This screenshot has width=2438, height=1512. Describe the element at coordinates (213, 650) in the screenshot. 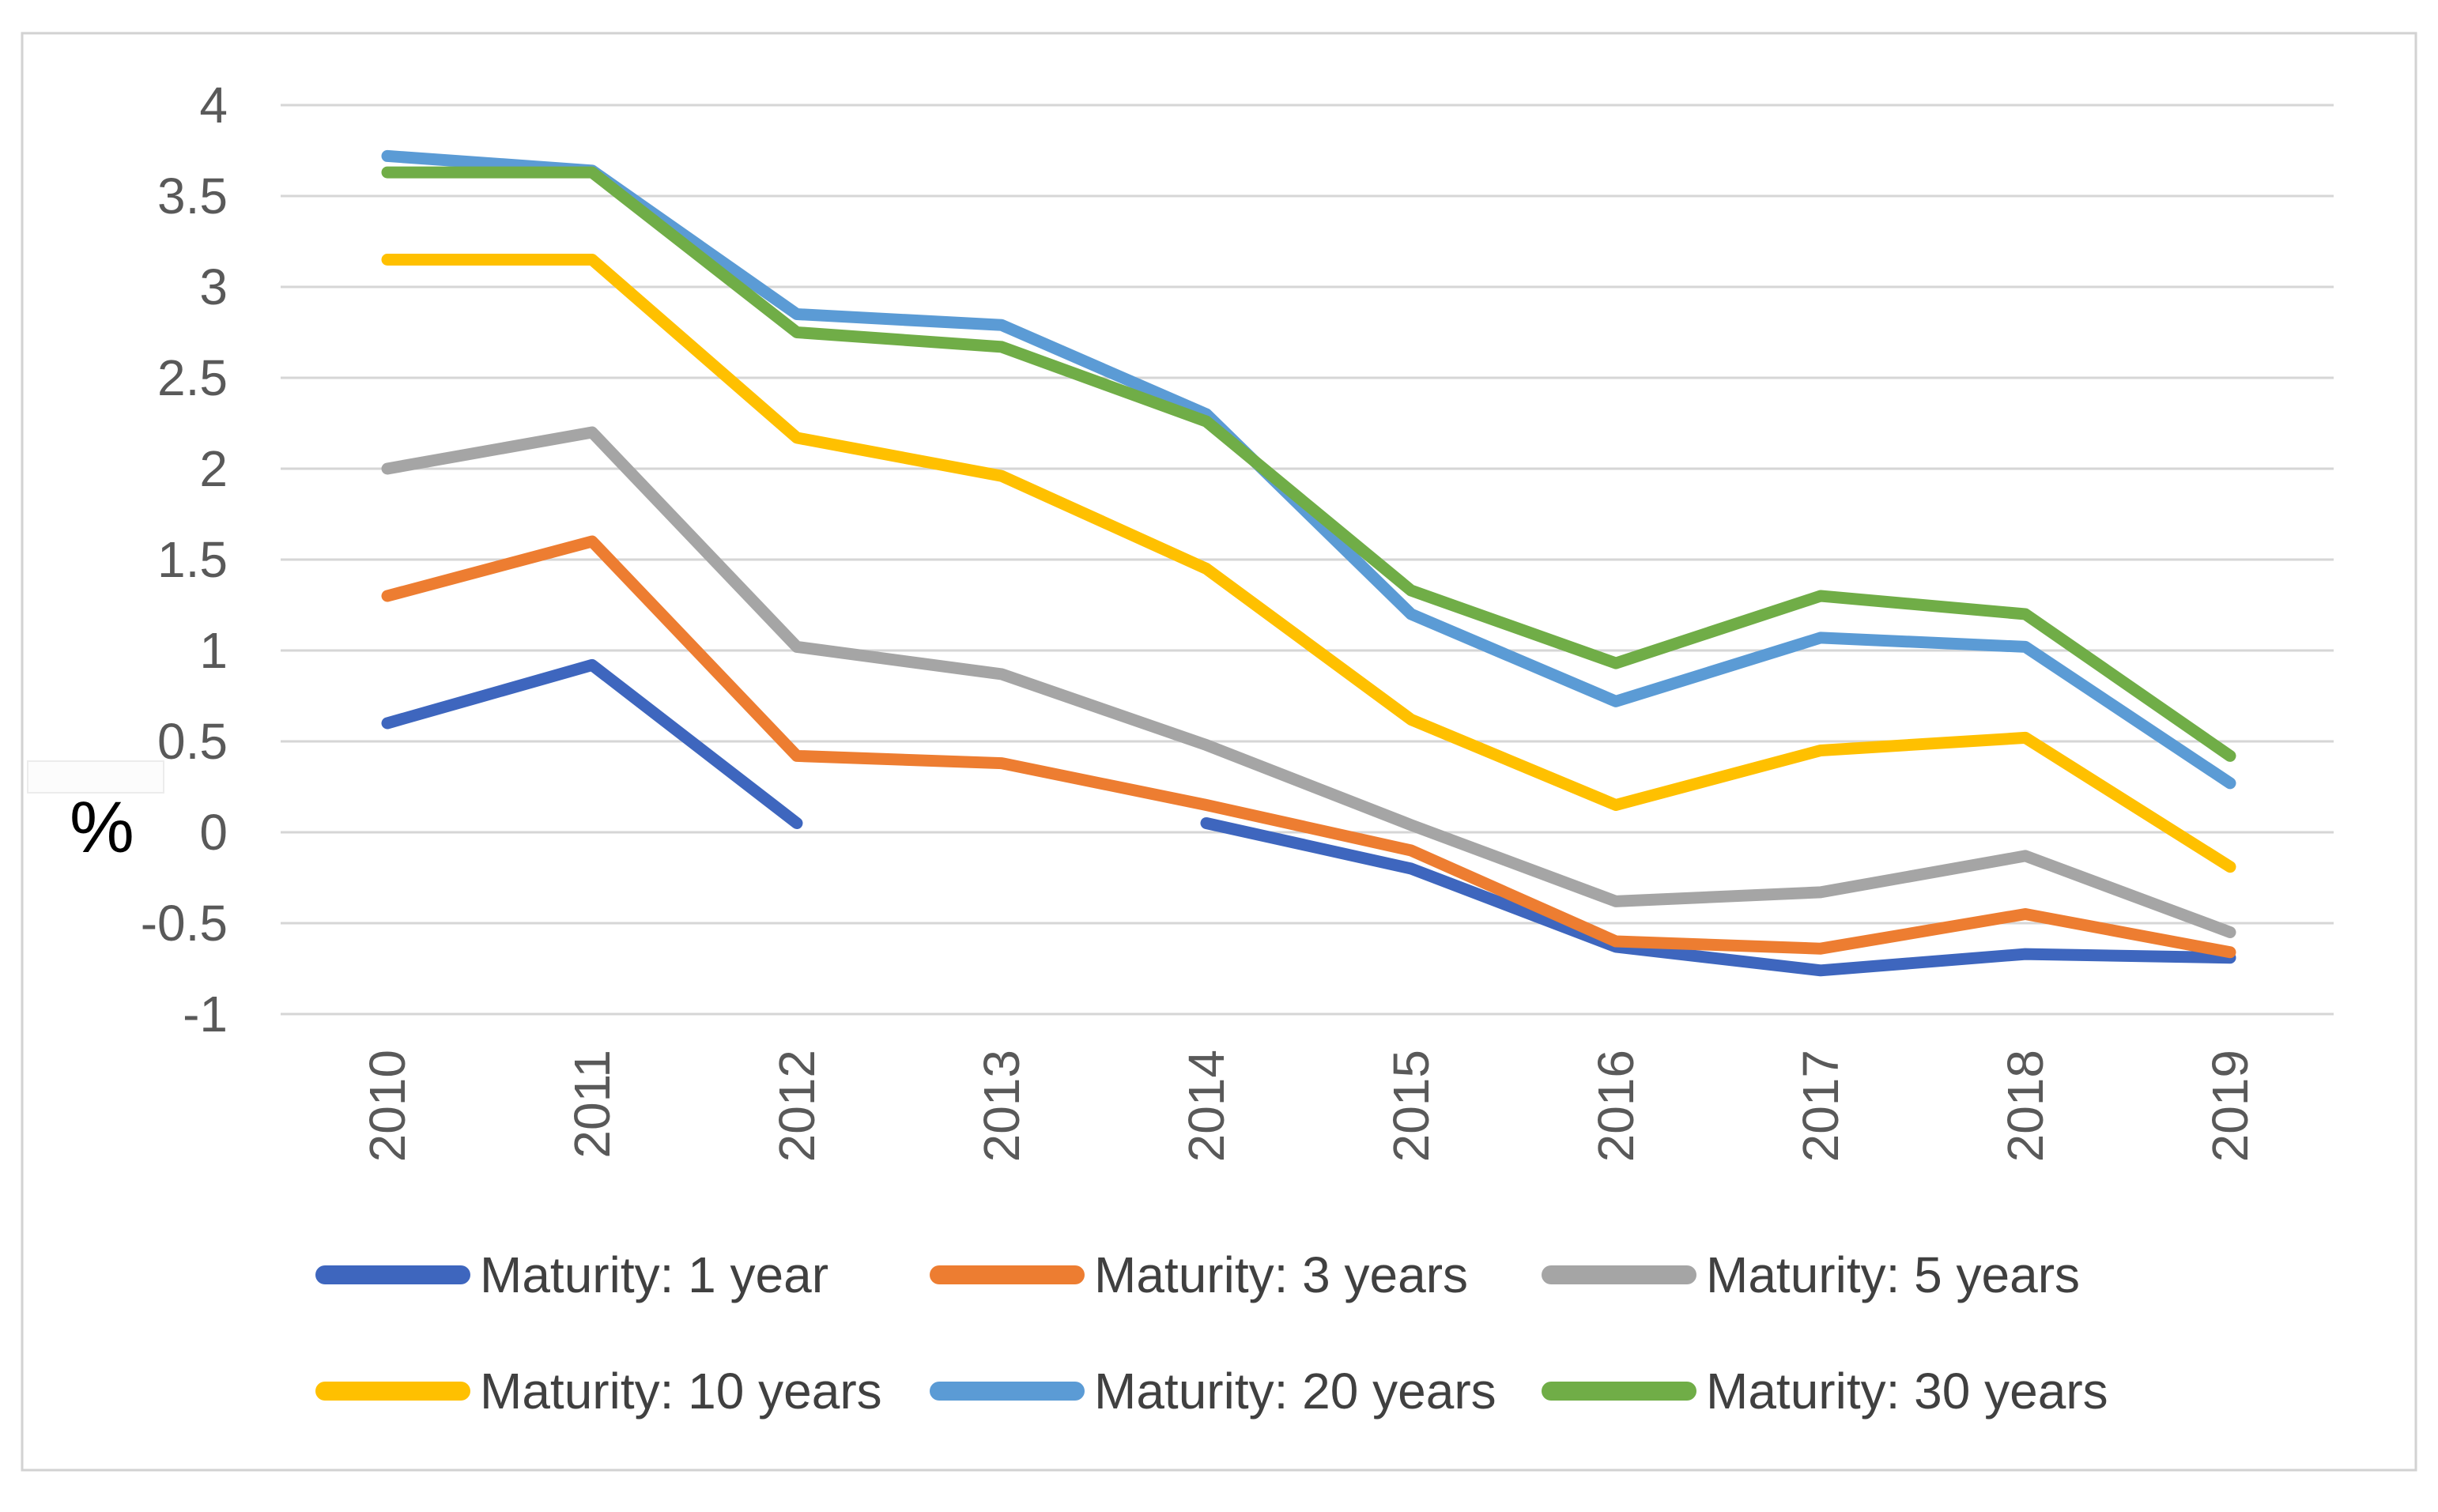

I see `y-tick-label: 1` at that location.